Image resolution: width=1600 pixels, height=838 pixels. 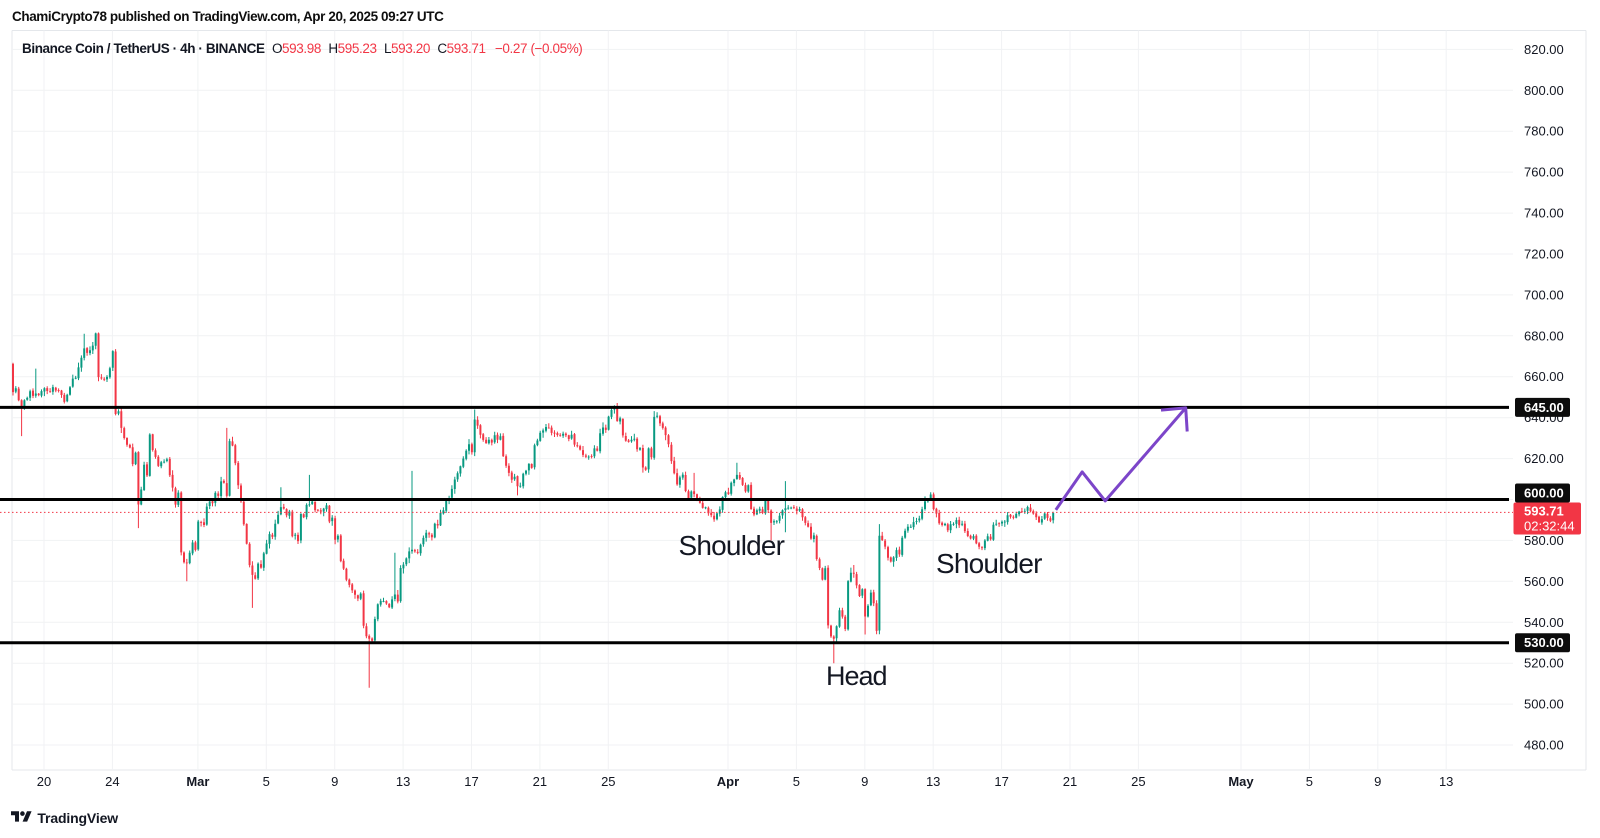 I want to click on svg-text: 480.00, so click(x=1544, y=745).